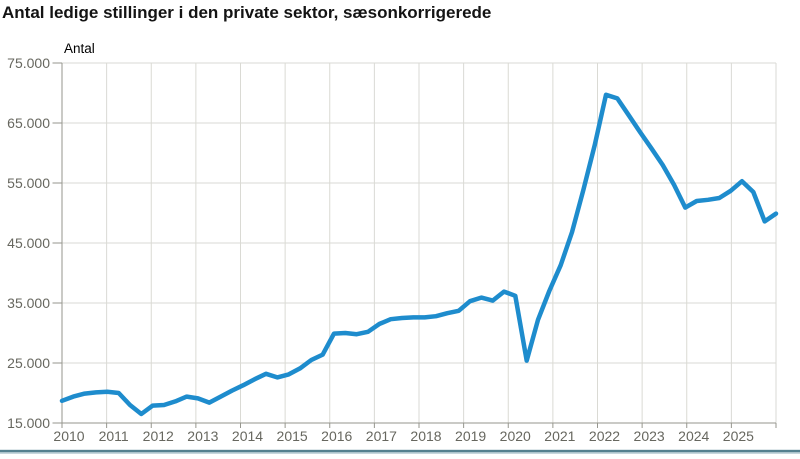  I want to click on x-axis-tick-label: 2016, so click(336, 436).